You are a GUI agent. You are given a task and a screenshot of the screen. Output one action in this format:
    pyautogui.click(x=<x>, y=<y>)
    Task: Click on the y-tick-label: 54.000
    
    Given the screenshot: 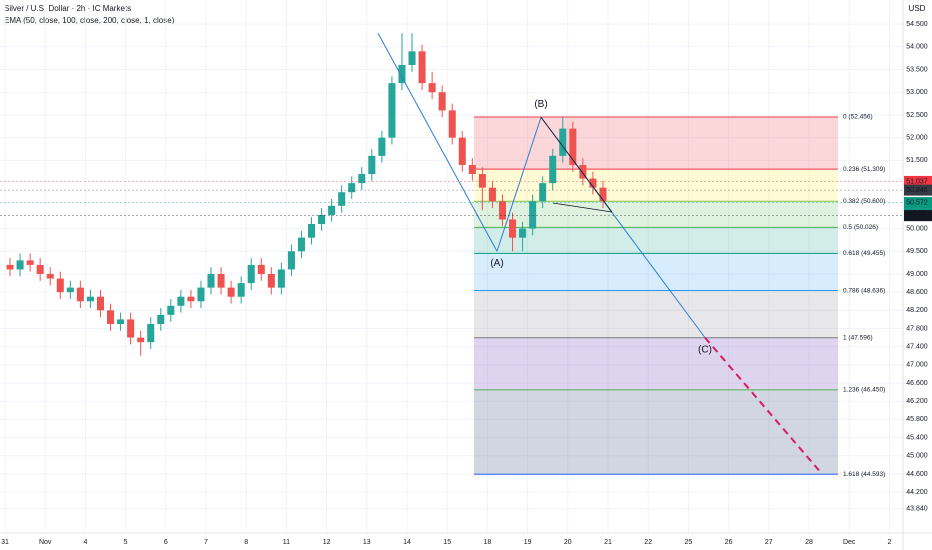 What is the action you would take?
    pyautogui.click(x=917, y=47)
    